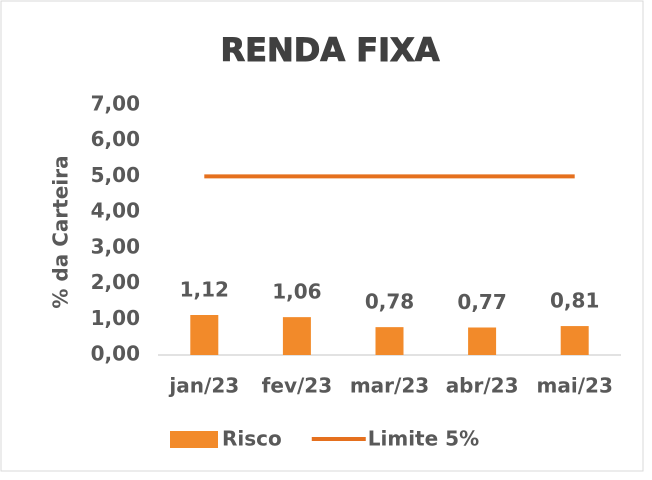 Image resolution: width=652 pixels, height=480 pixels. What do you see at coordinates (330, 50) in the screenshot?
I see `chart-title: RENDA FIXA` at bounding box center [330, 50].